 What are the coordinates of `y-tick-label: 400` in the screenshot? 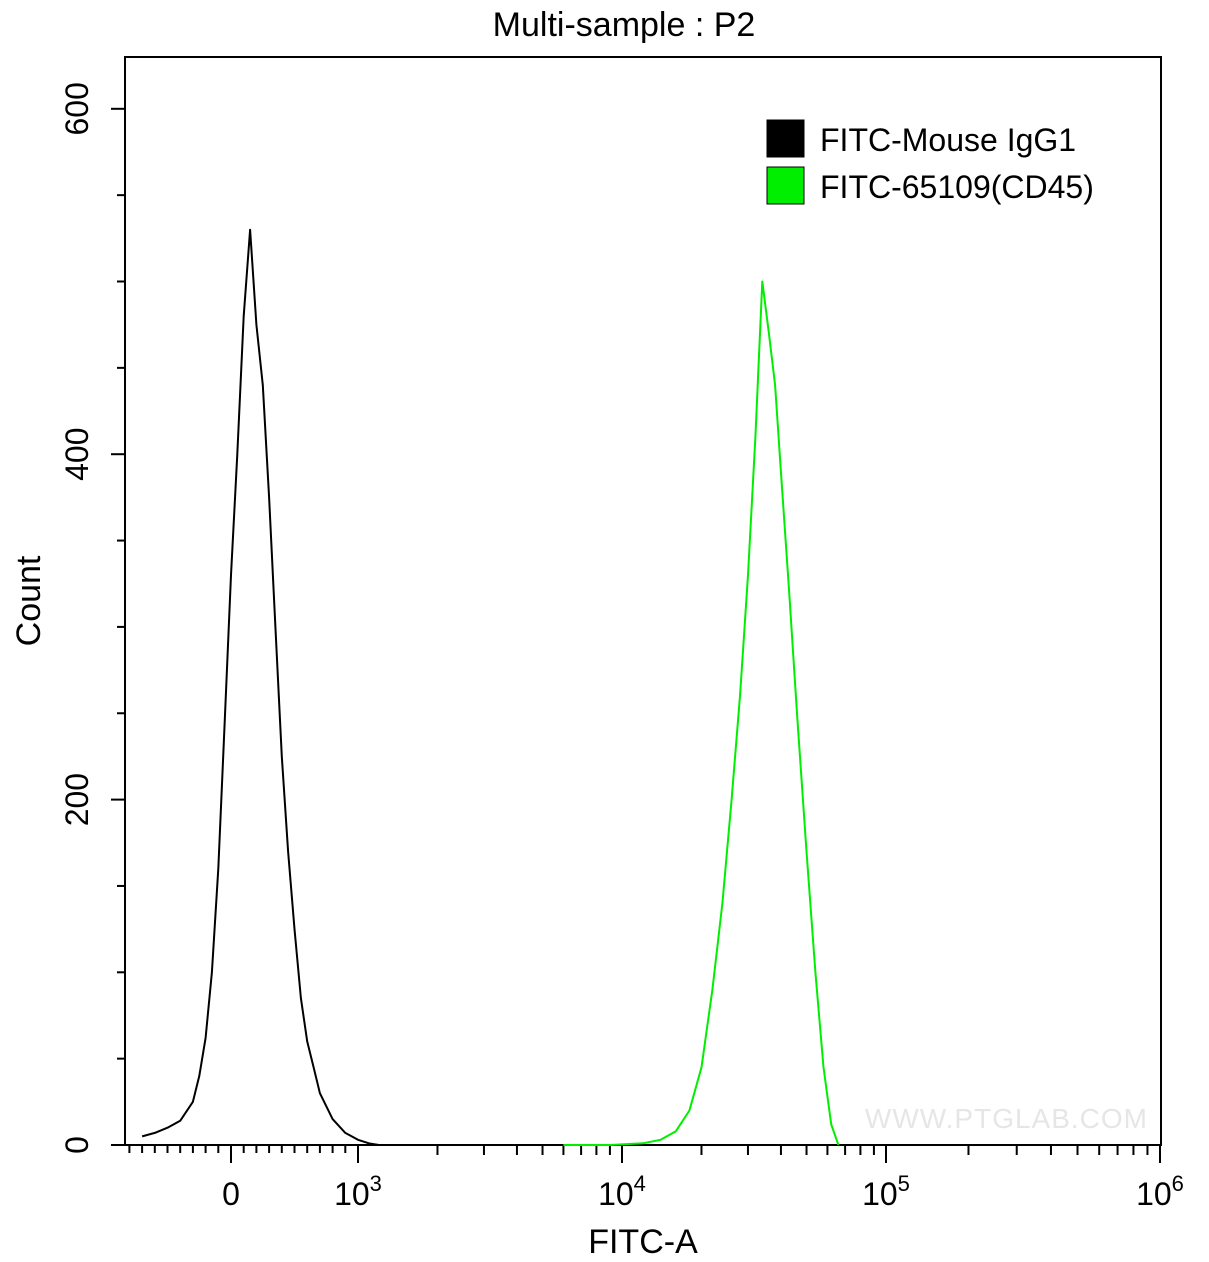 It's located at (77, 454).